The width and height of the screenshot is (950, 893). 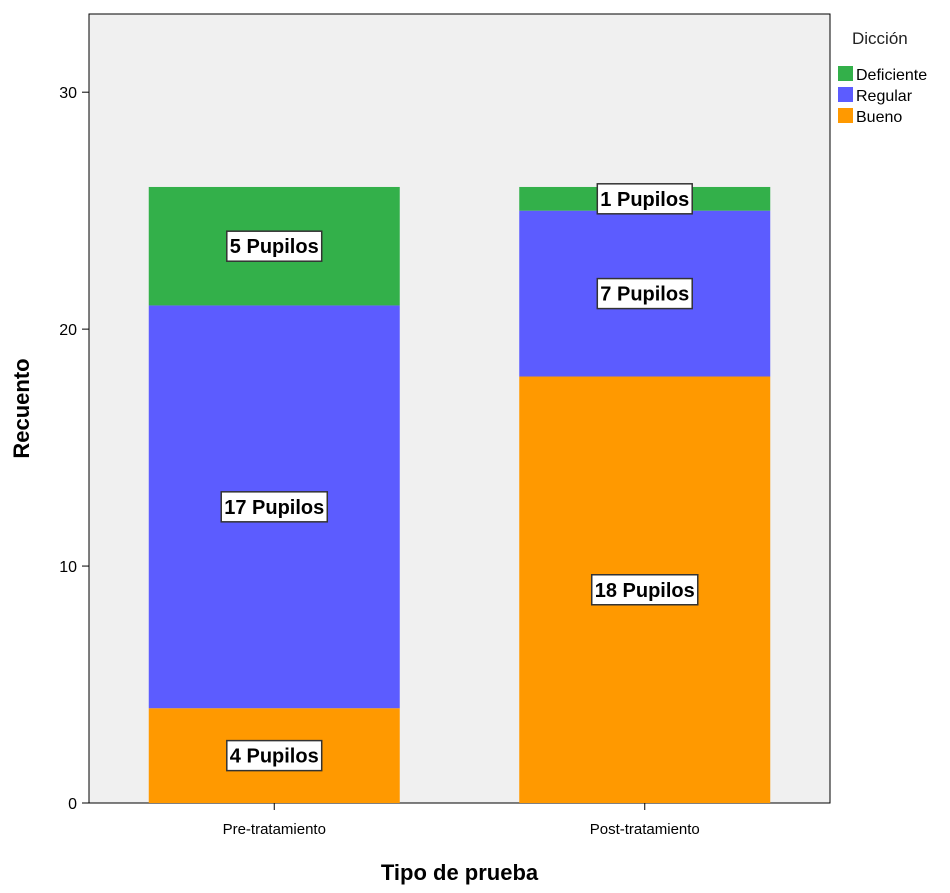 I want to click on legend-item-bueno: Bueno, so click(x=870, y=117).